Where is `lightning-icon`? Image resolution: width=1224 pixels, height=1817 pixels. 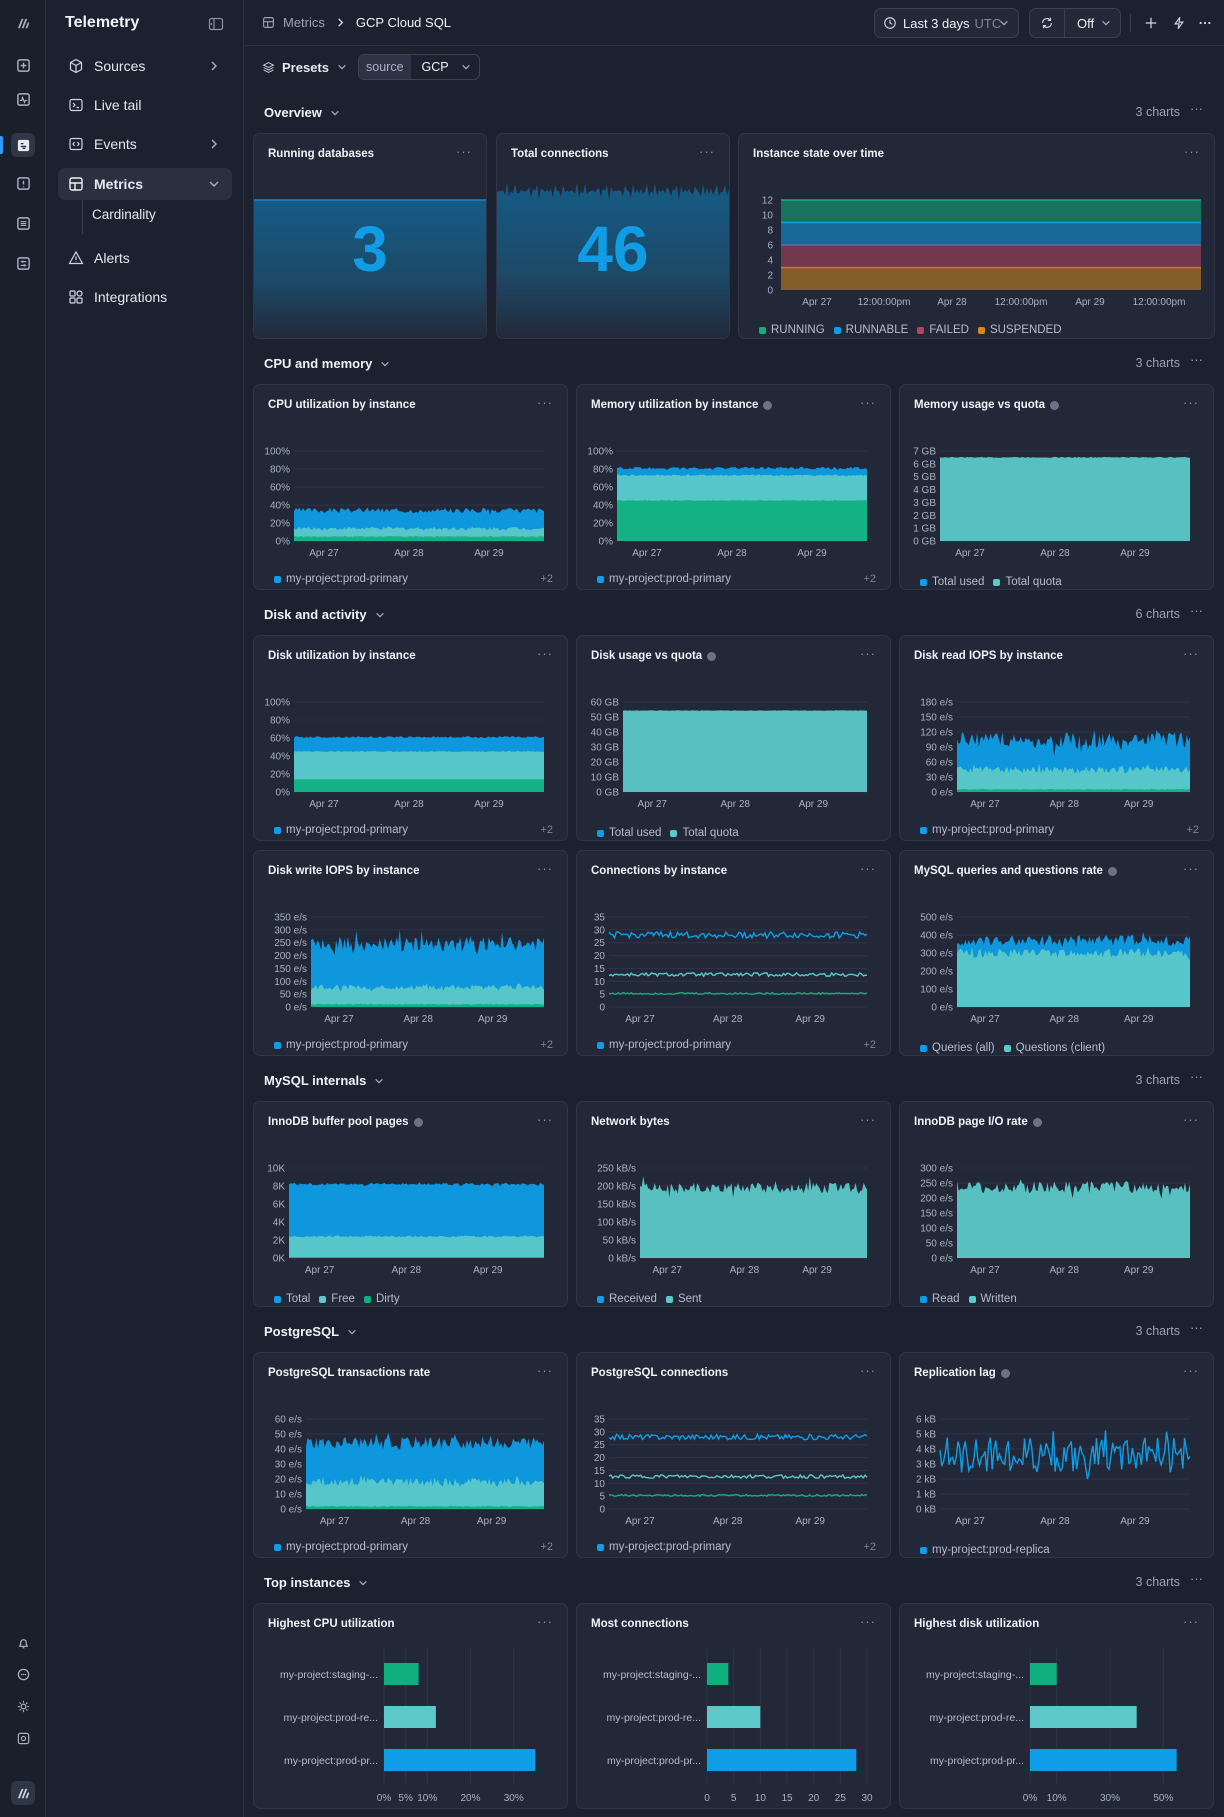 lightning-icon is located at coordinates (1179, 23).